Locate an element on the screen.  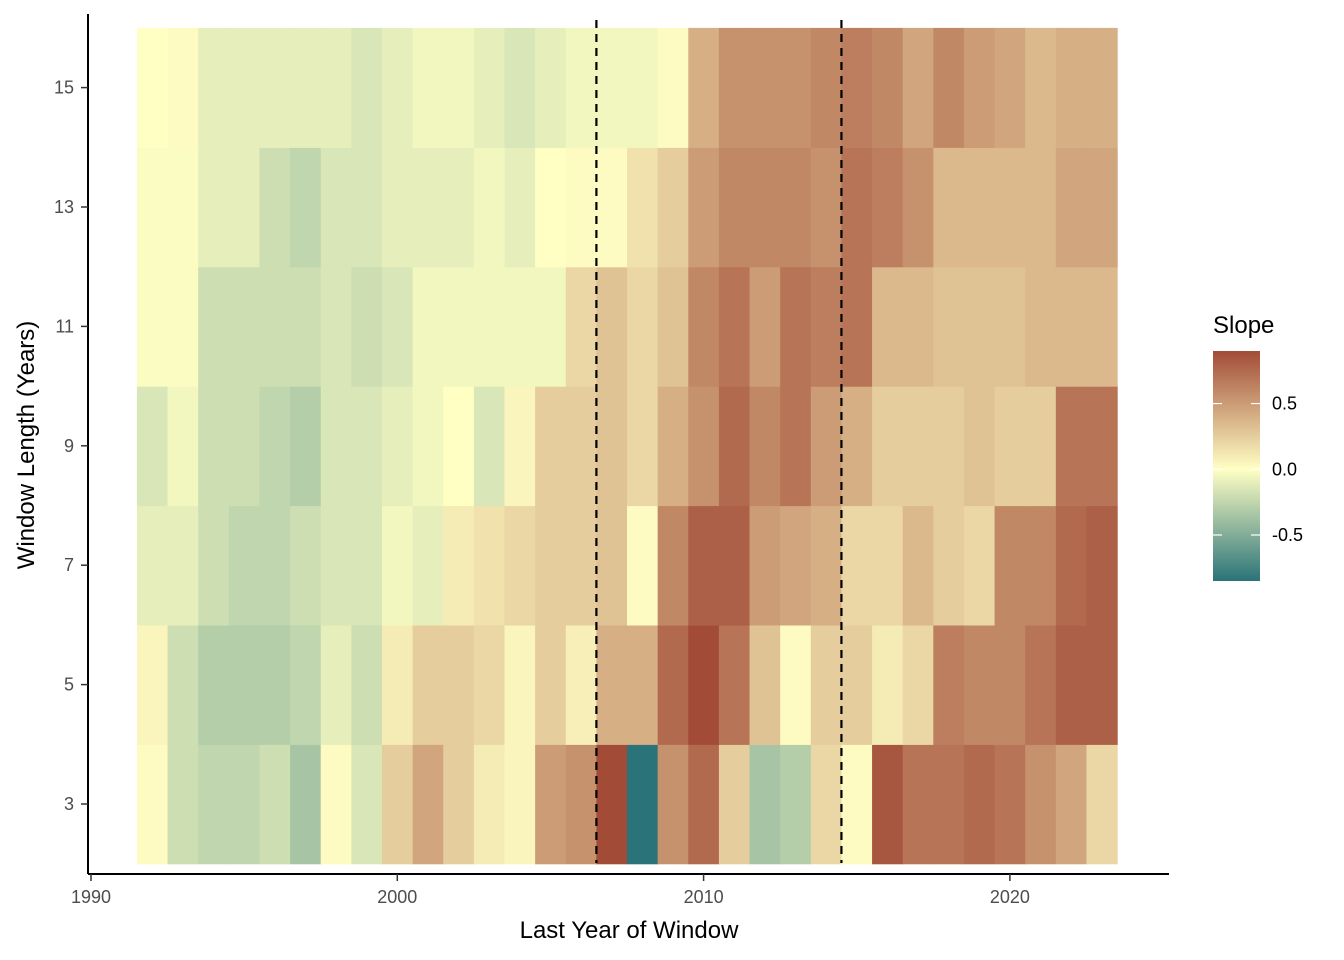
y-tick-label: 5 is located at coordinates (69, 685).